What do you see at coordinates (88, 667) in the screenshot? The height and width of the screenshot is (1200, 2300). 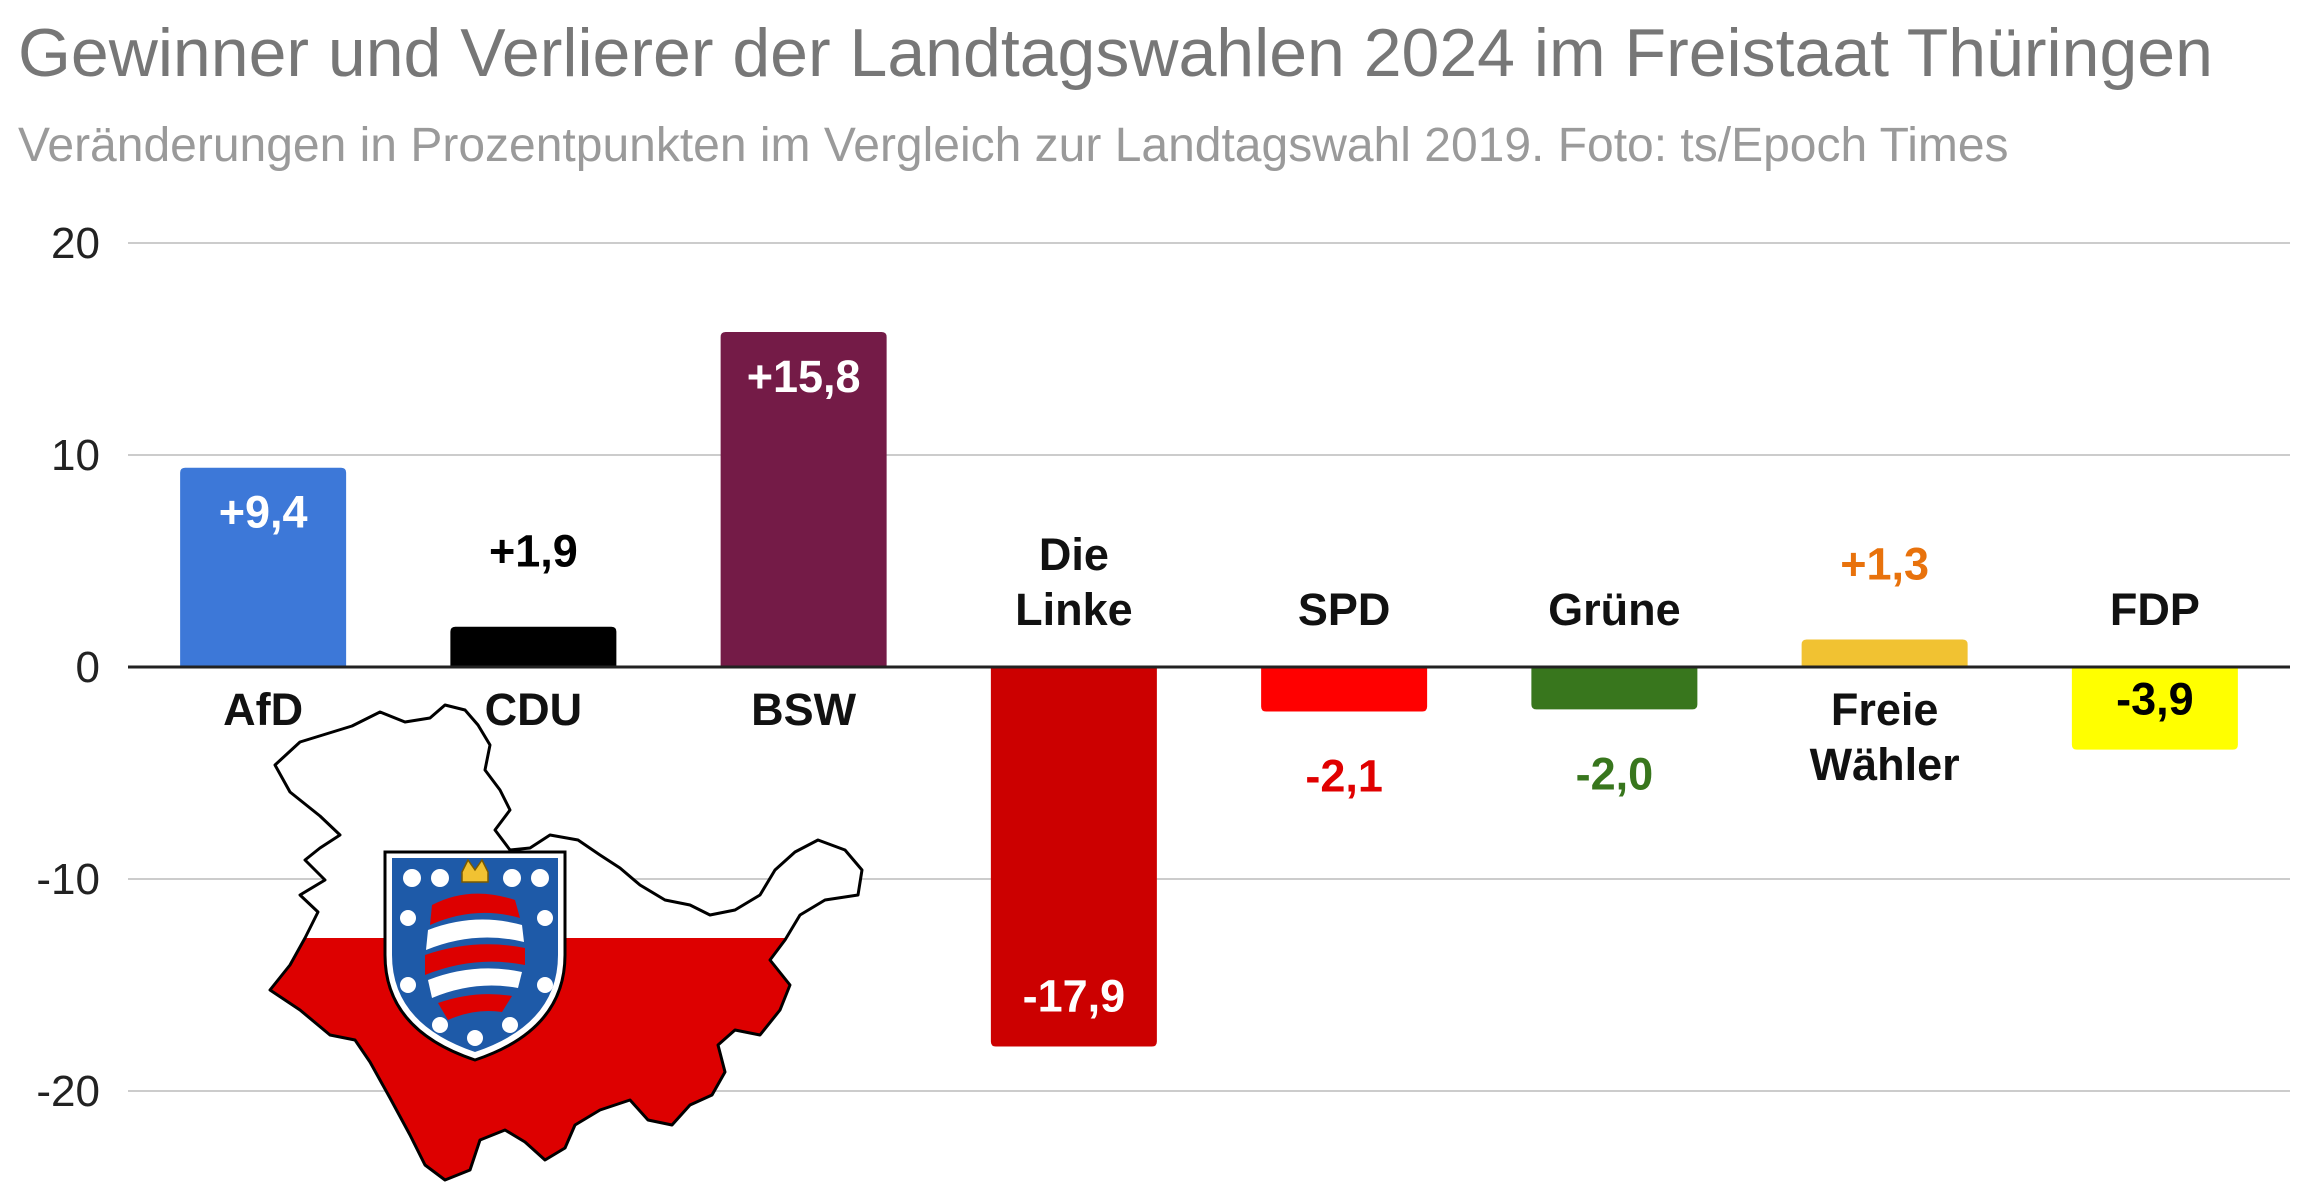 I see `y-tick-label: 0` at bounding box center [88, 667].